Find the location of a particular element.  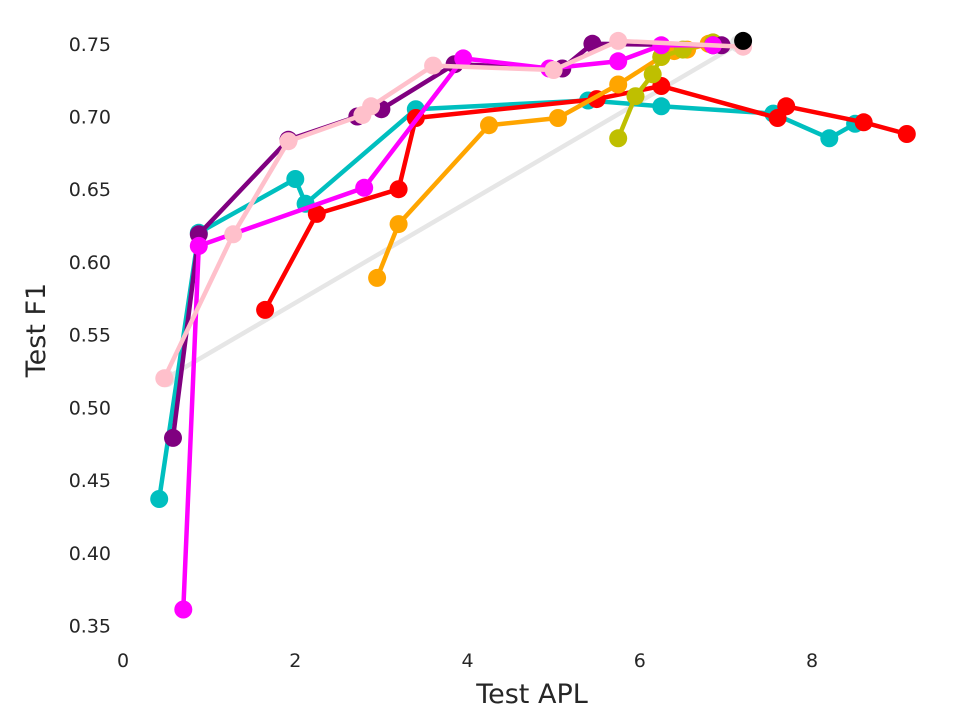

y-axis-ticks: 0.35 0.40 0.45 0.50 0.55 0.60 0.65 0.70 0.75 is located at coordinates (90, 336).